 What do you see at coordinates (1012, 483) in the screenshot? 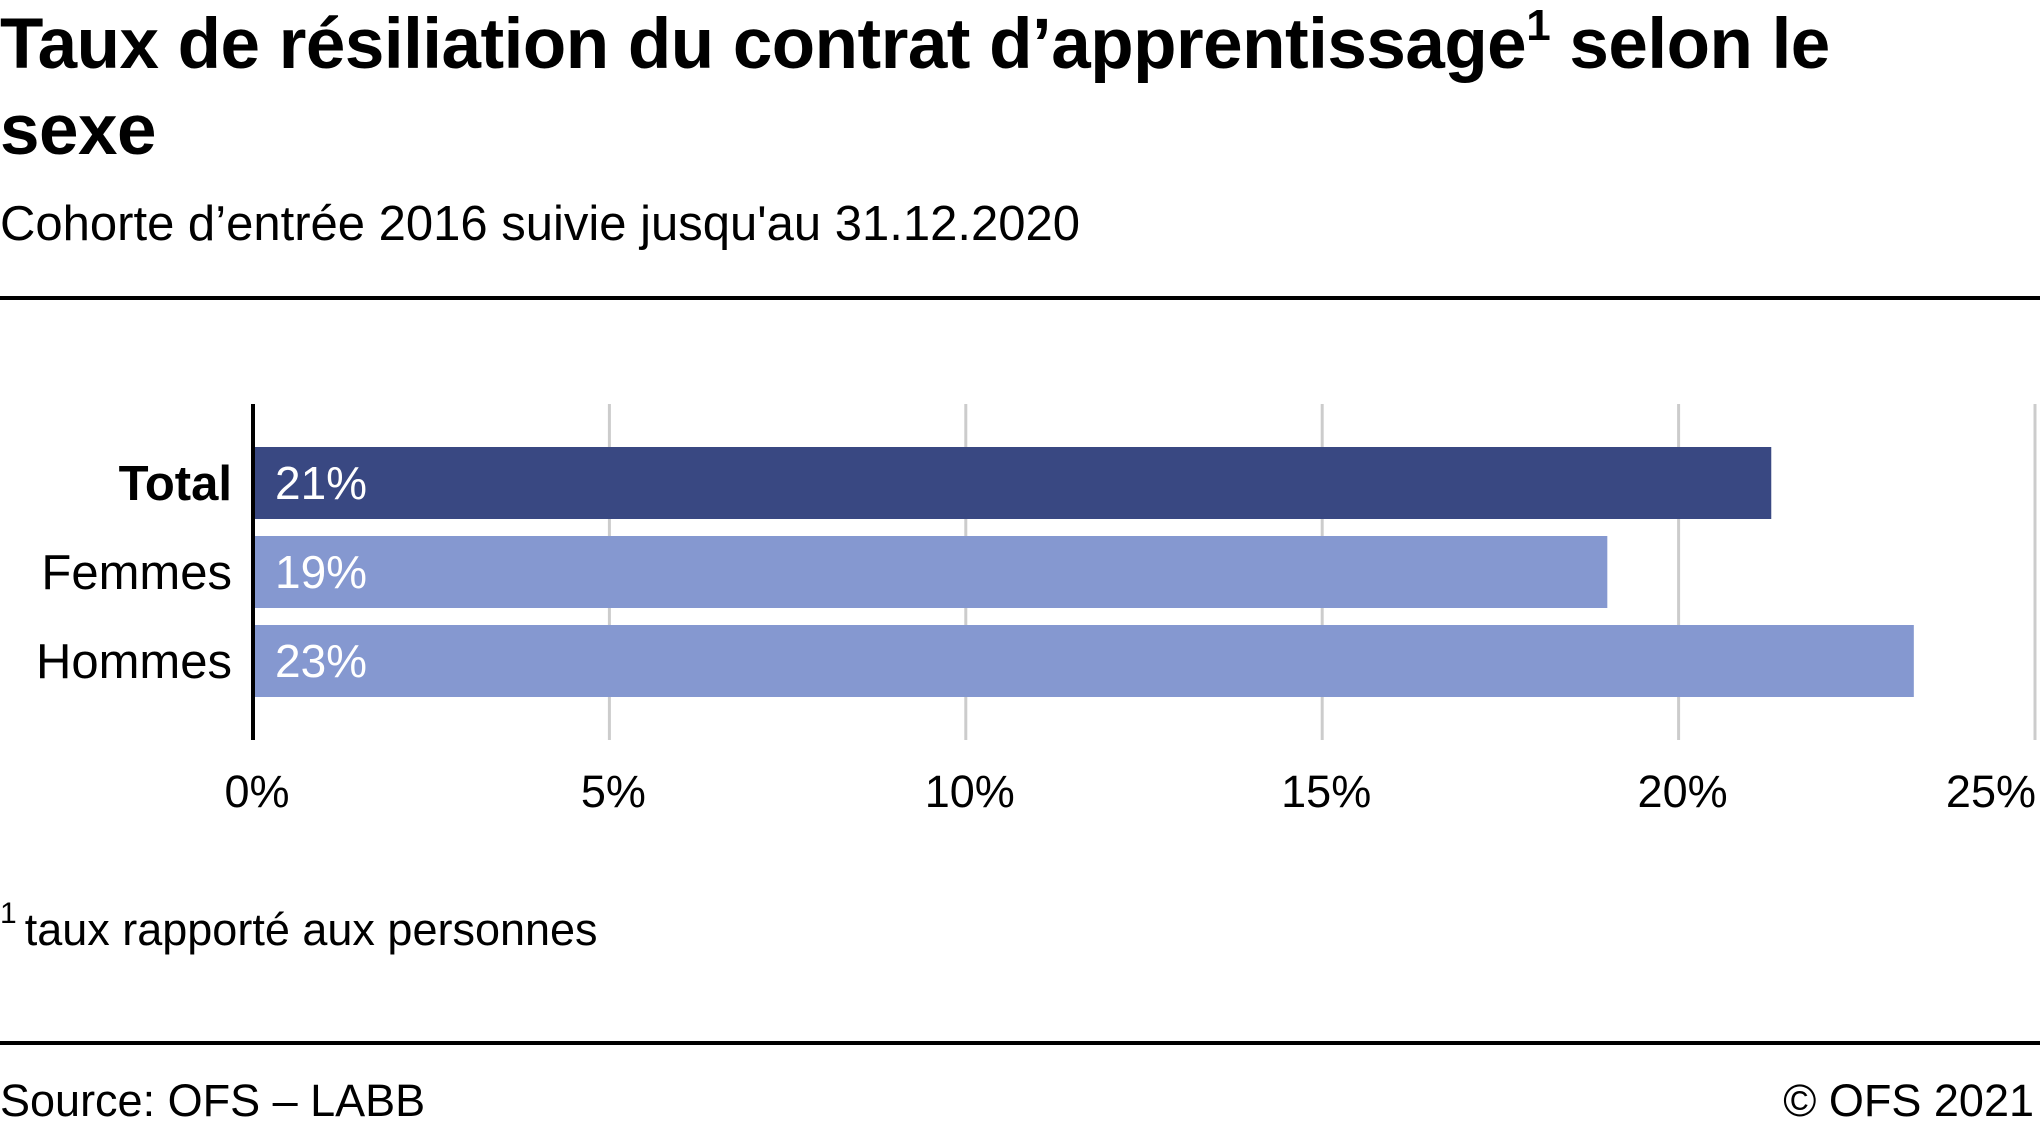
I see `bar-total` at bounding box center [1012, 483].